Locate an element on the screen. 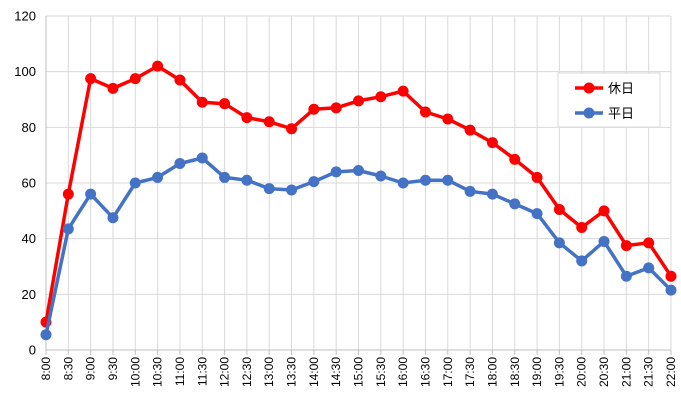 This screenshot has height=408, width=681. x-tick-label: 15:30 is located at coordinates (381, 372).